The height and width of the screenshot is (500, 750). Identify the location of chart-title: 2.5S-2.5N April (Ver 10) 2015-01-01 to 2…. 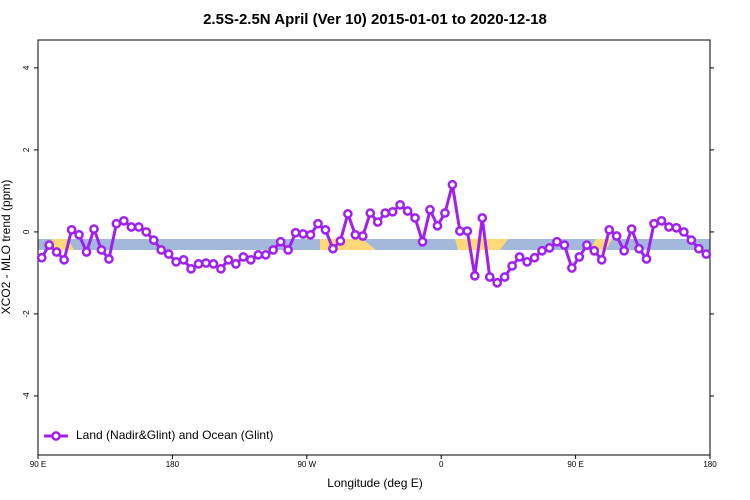
(375, 19).